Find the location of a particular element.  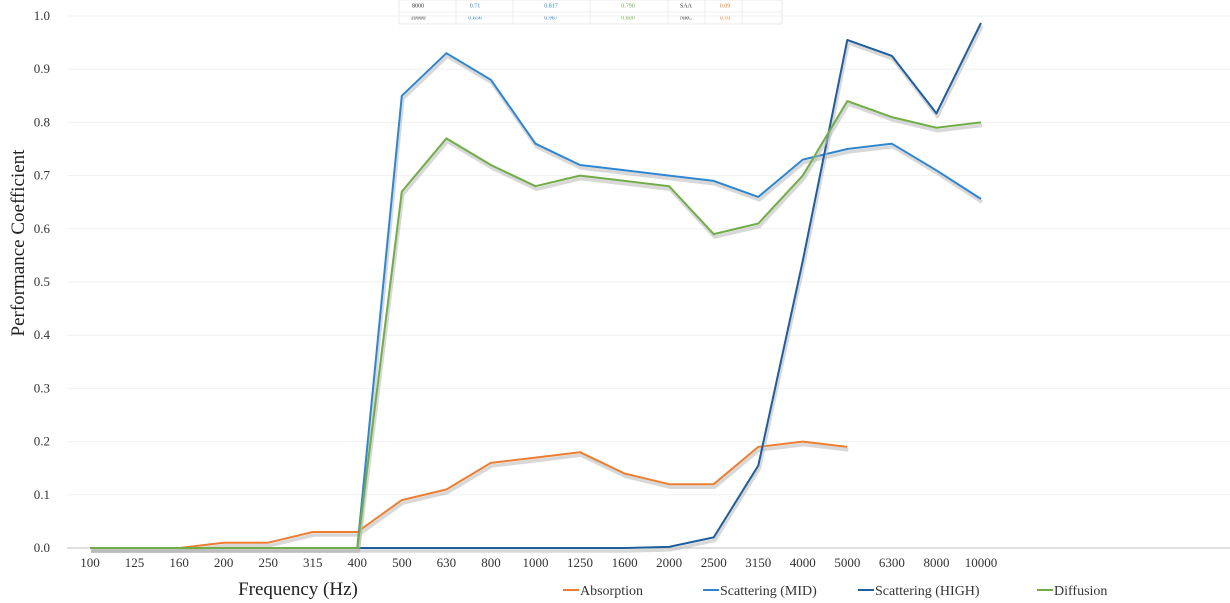

table-cell-mid: 0.71 is located at coordinates (475, 7).